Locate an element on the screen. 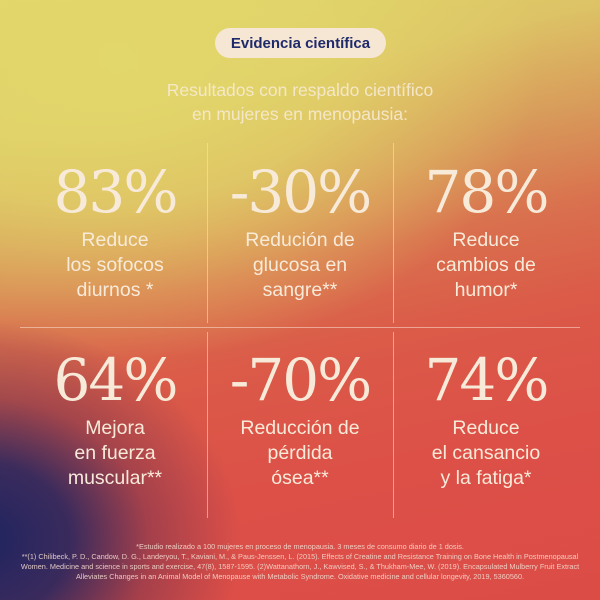 The width and height of the screenshot is (600, 600). stat-cell-glucose: -30% Redución de glucosa en sangre** is located at coordinates (300, 232).